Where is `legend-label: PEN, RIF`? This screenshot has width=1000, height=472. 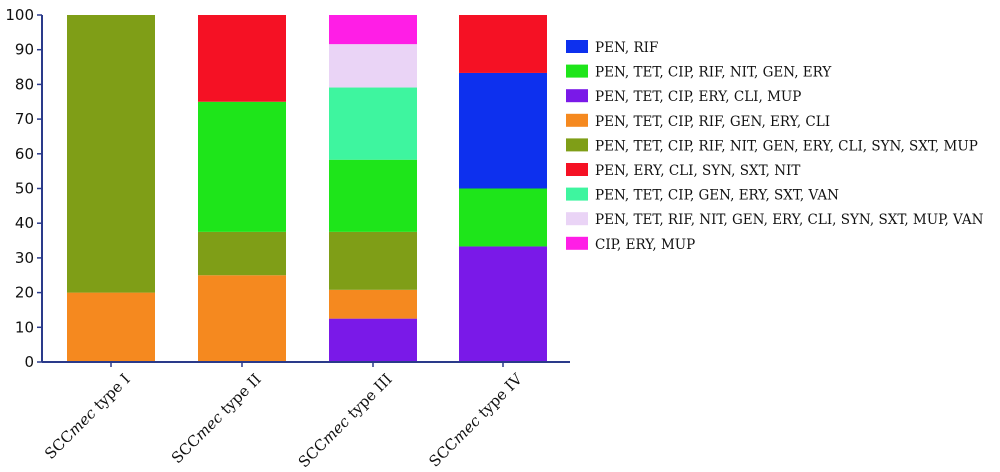
legend-label: PEN, RIF is located at coordinates (626, 48).